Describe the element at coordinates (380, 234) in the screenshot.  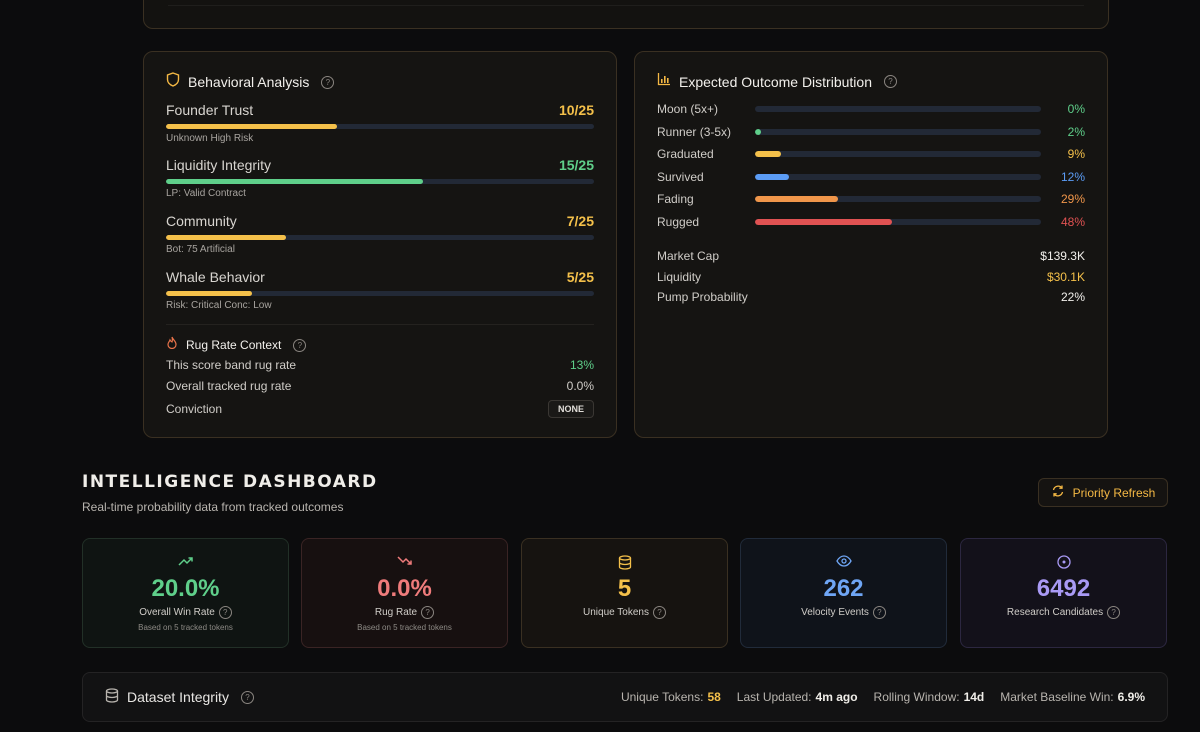
I see `metric-community: Community 7/25 Bot: 75 Artificial` at that location.